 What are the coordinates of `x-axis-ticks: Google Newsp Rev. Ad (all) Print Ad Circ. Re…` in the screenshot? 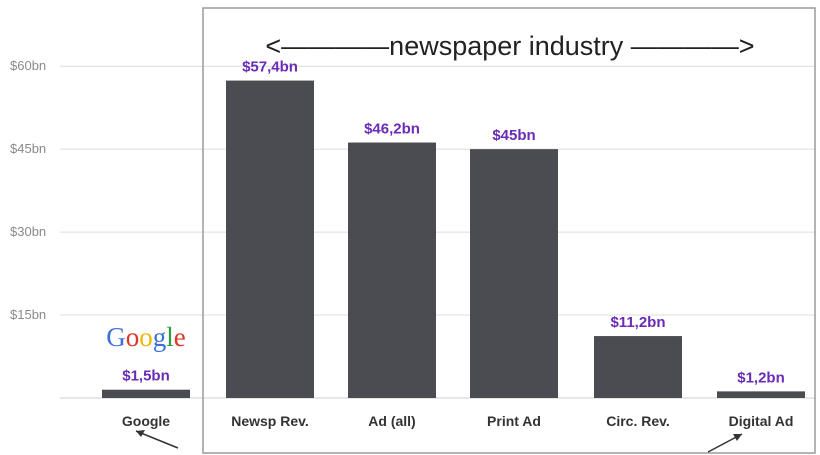 It's located at (458, 421).